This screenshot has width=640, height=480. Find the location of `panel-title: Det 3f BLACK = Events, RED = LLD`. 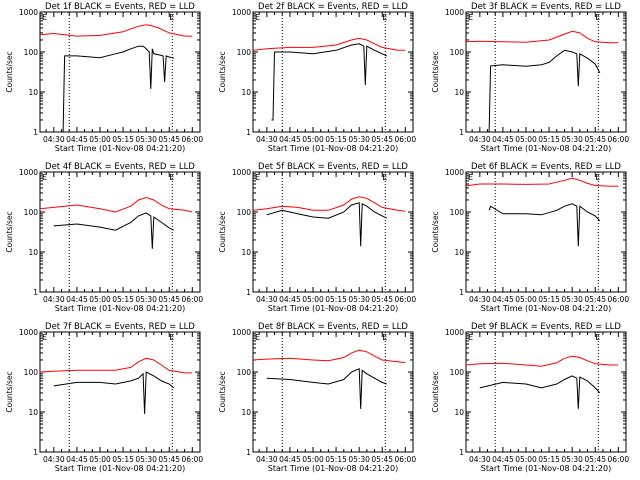

panel-title: Det 3f BLACK = Events, RED = LLD is located at coordinates (546, 7).